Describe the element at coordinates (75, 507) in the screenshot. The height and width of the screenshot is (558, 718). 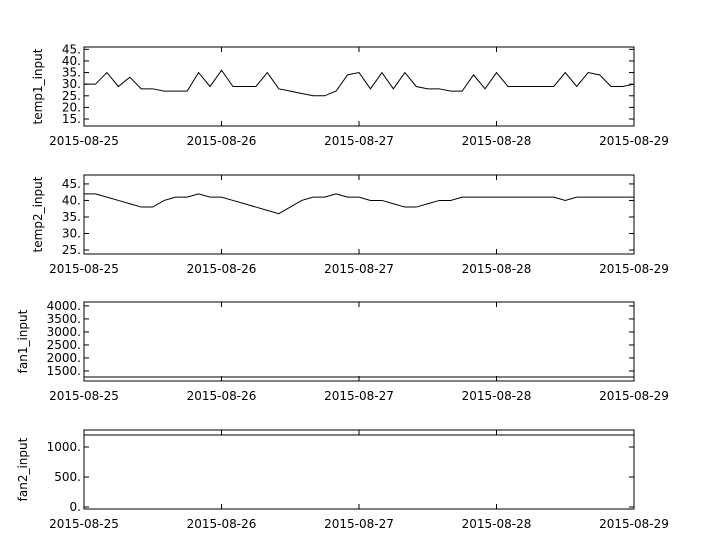
I see `y-tick-label: 0.` at that location.